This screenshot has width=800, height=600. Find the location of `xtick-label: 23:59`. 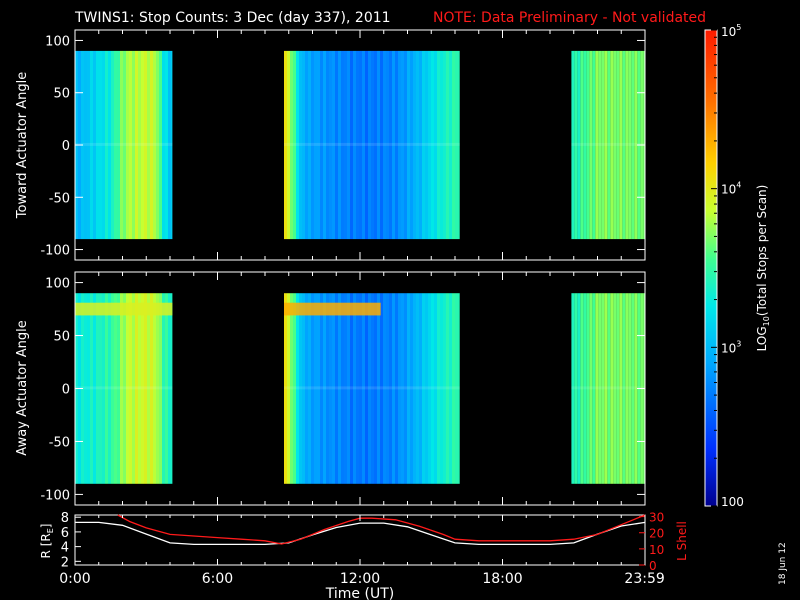

xtick-label: 23:59 is located at coordinates (644, 579).